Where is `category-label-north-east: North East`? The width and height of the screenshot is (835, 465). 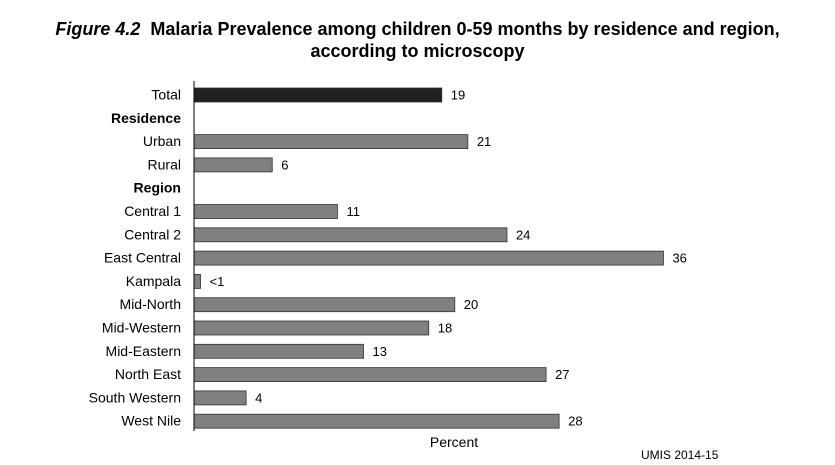
category-label-north-east: North East is located at coordinates (148, 374).